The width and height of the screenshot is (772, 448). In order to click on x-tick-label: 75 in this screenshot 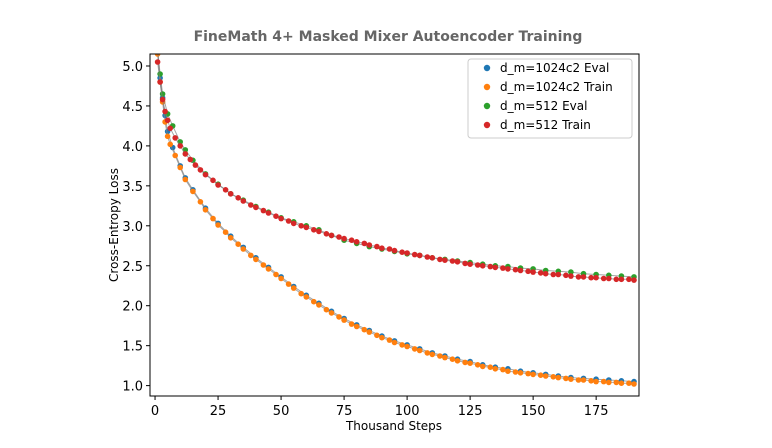, I will do `click(344, 411)`.